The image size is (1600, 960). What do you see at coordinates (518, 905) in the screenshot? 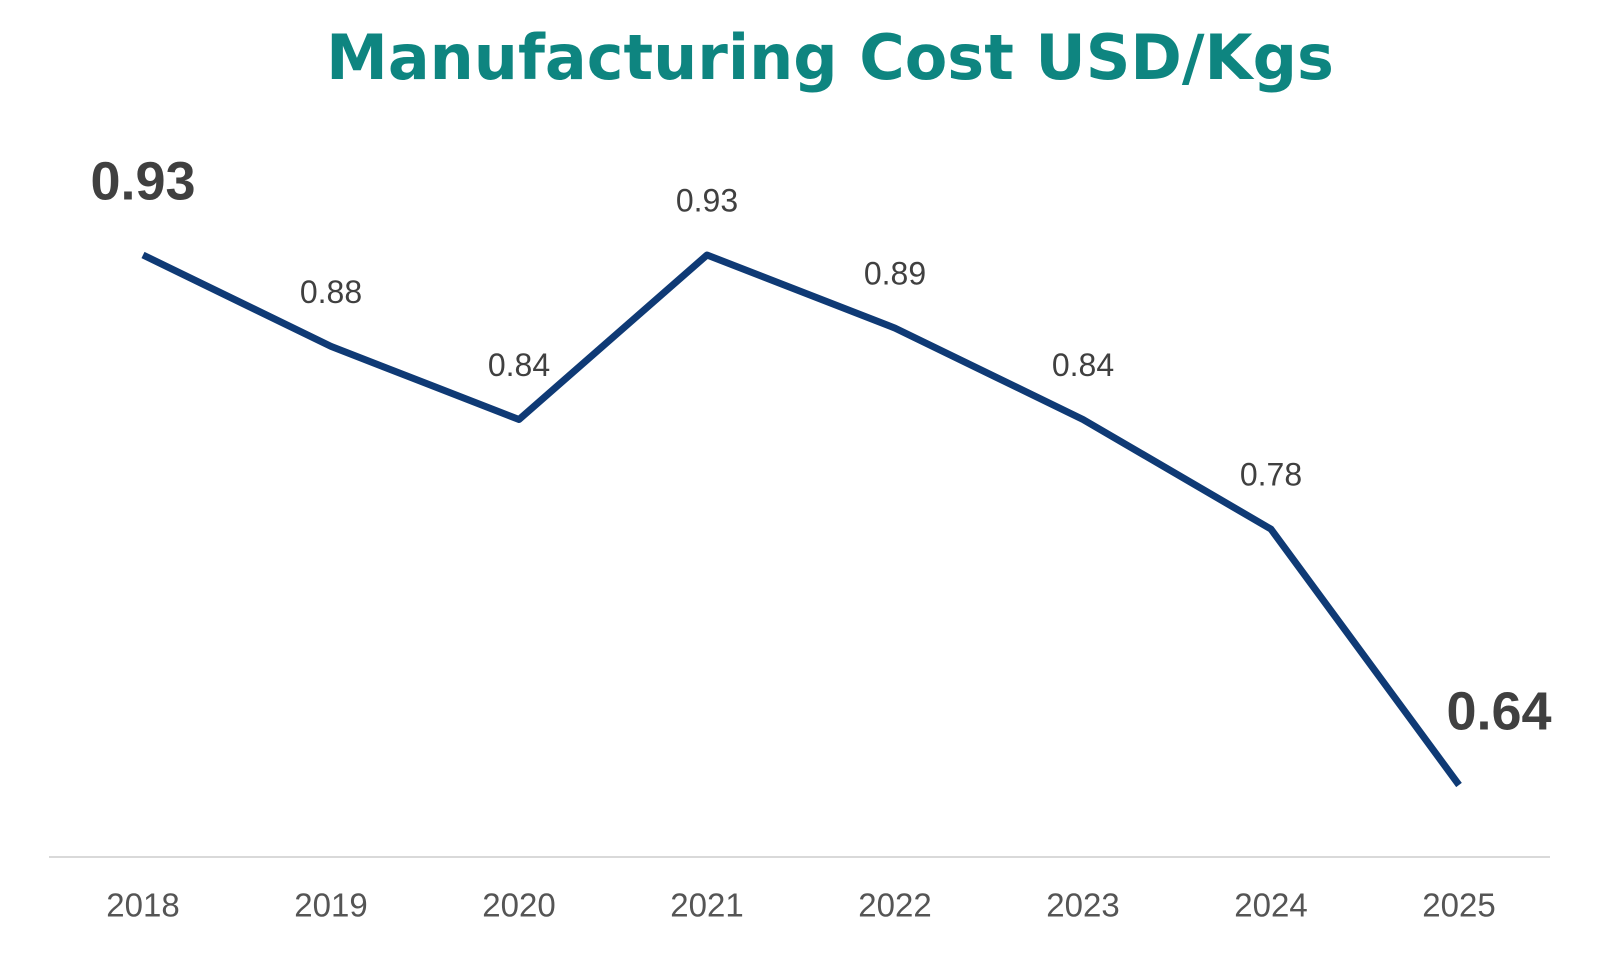
I see `x-tick-label: 2020` at bounding box center [518, 905].